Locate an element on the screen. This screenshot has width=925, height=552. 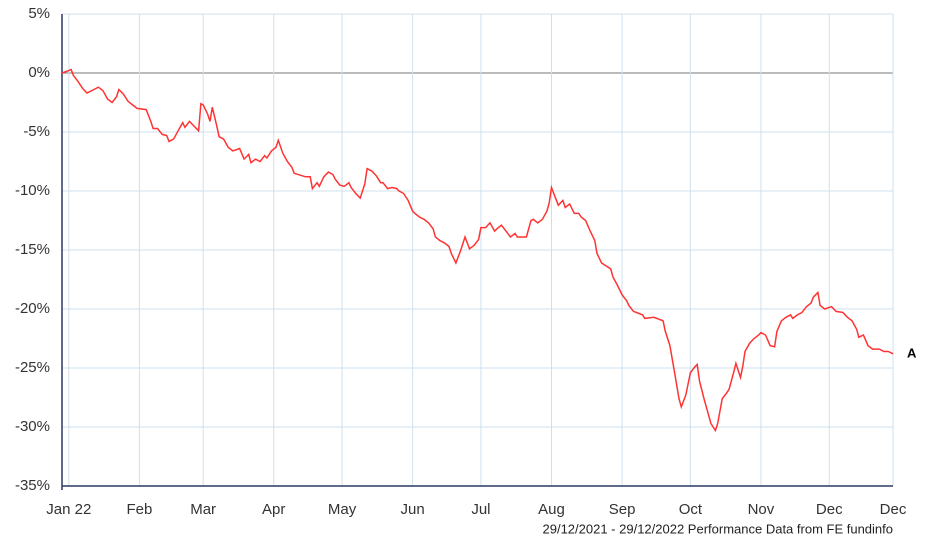
series-label: A is located at coordinates (912, 352).